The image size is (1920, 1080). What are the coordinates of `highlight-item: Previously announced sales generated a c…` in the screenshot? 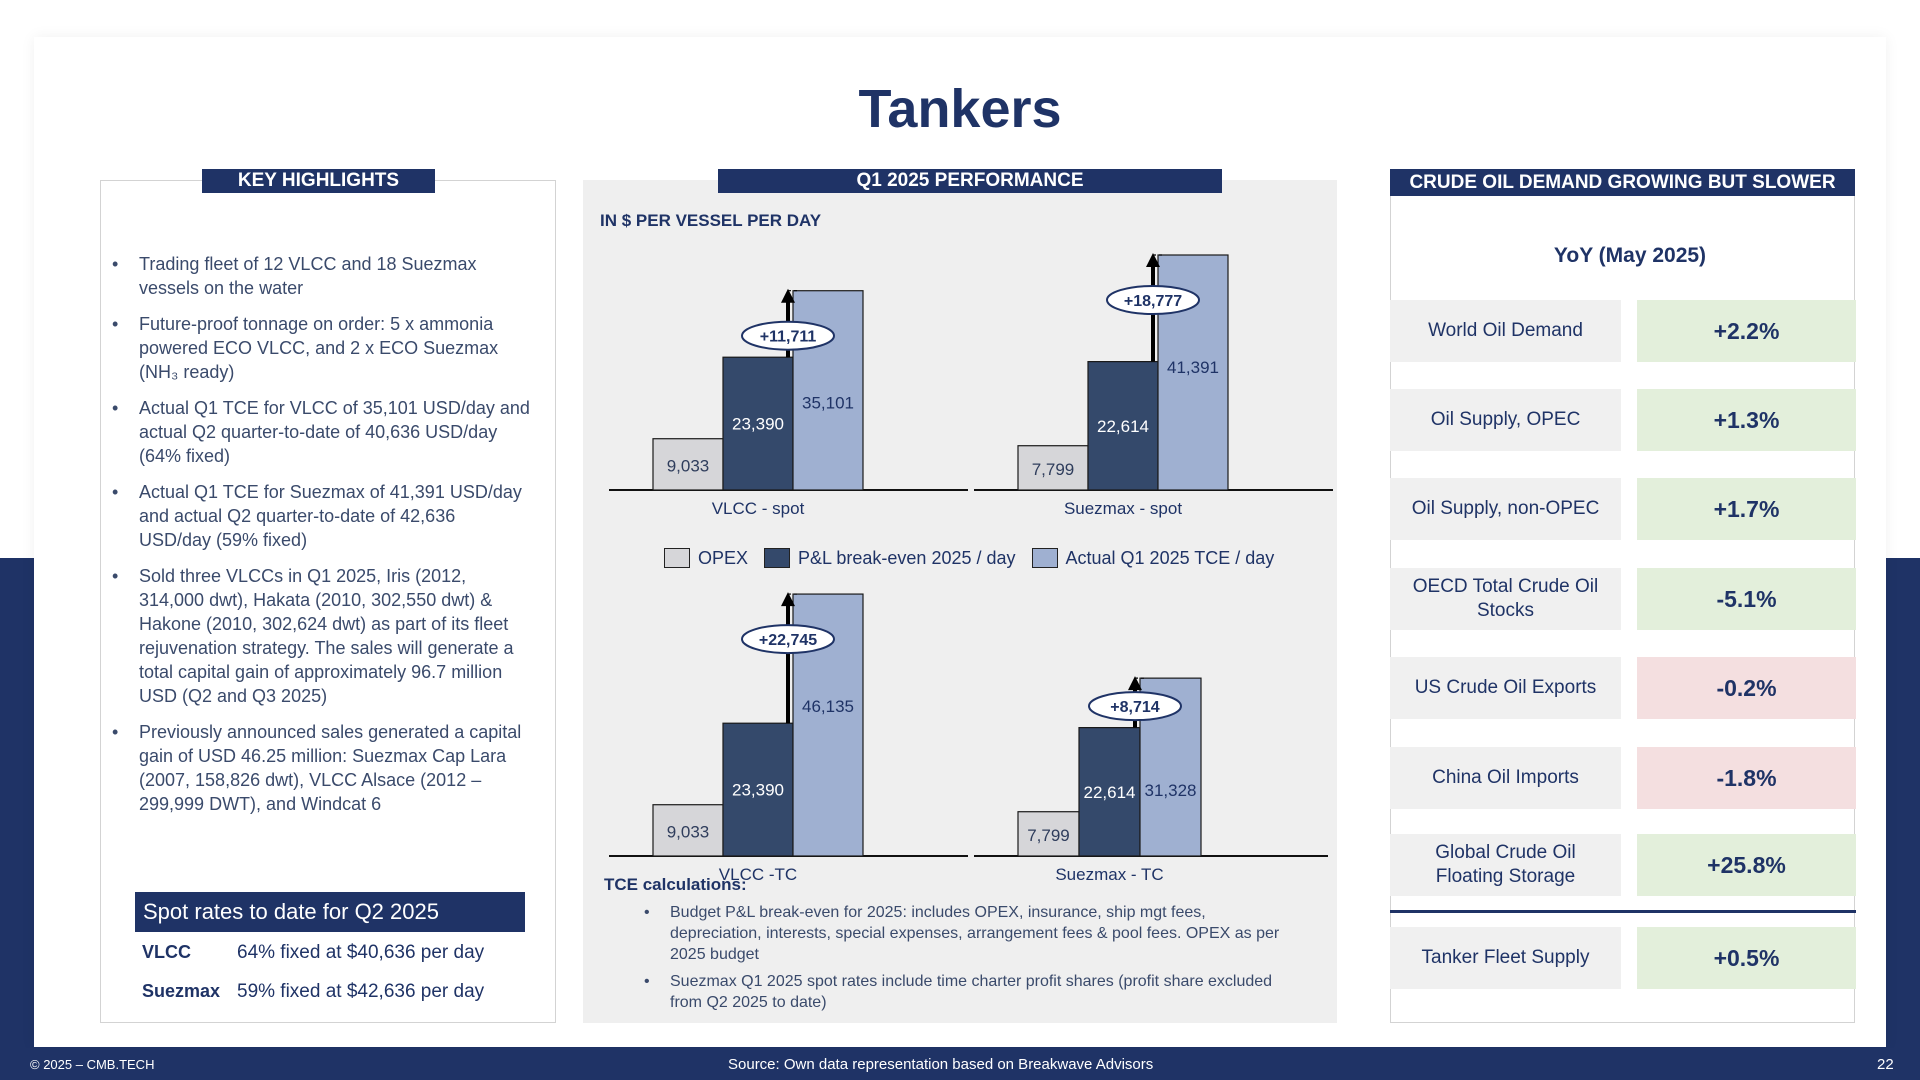 It's located at (322, 768).